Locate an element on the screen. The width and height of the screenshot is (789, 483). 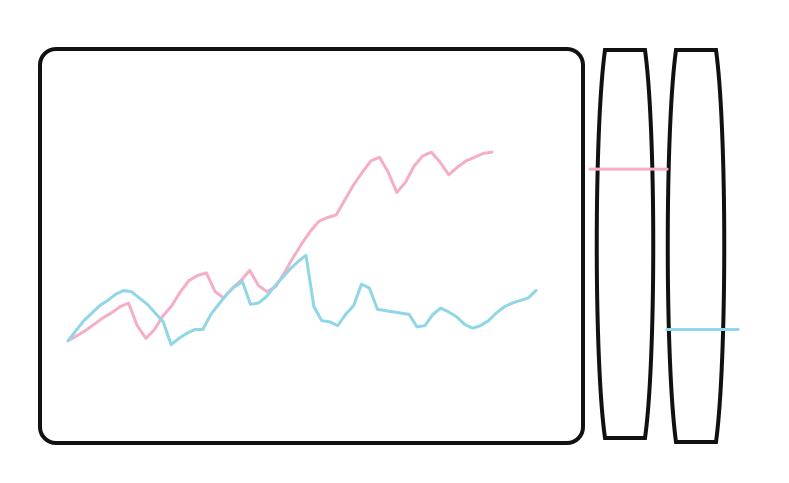
pink-channel-track is located at coordinates (625, 244).